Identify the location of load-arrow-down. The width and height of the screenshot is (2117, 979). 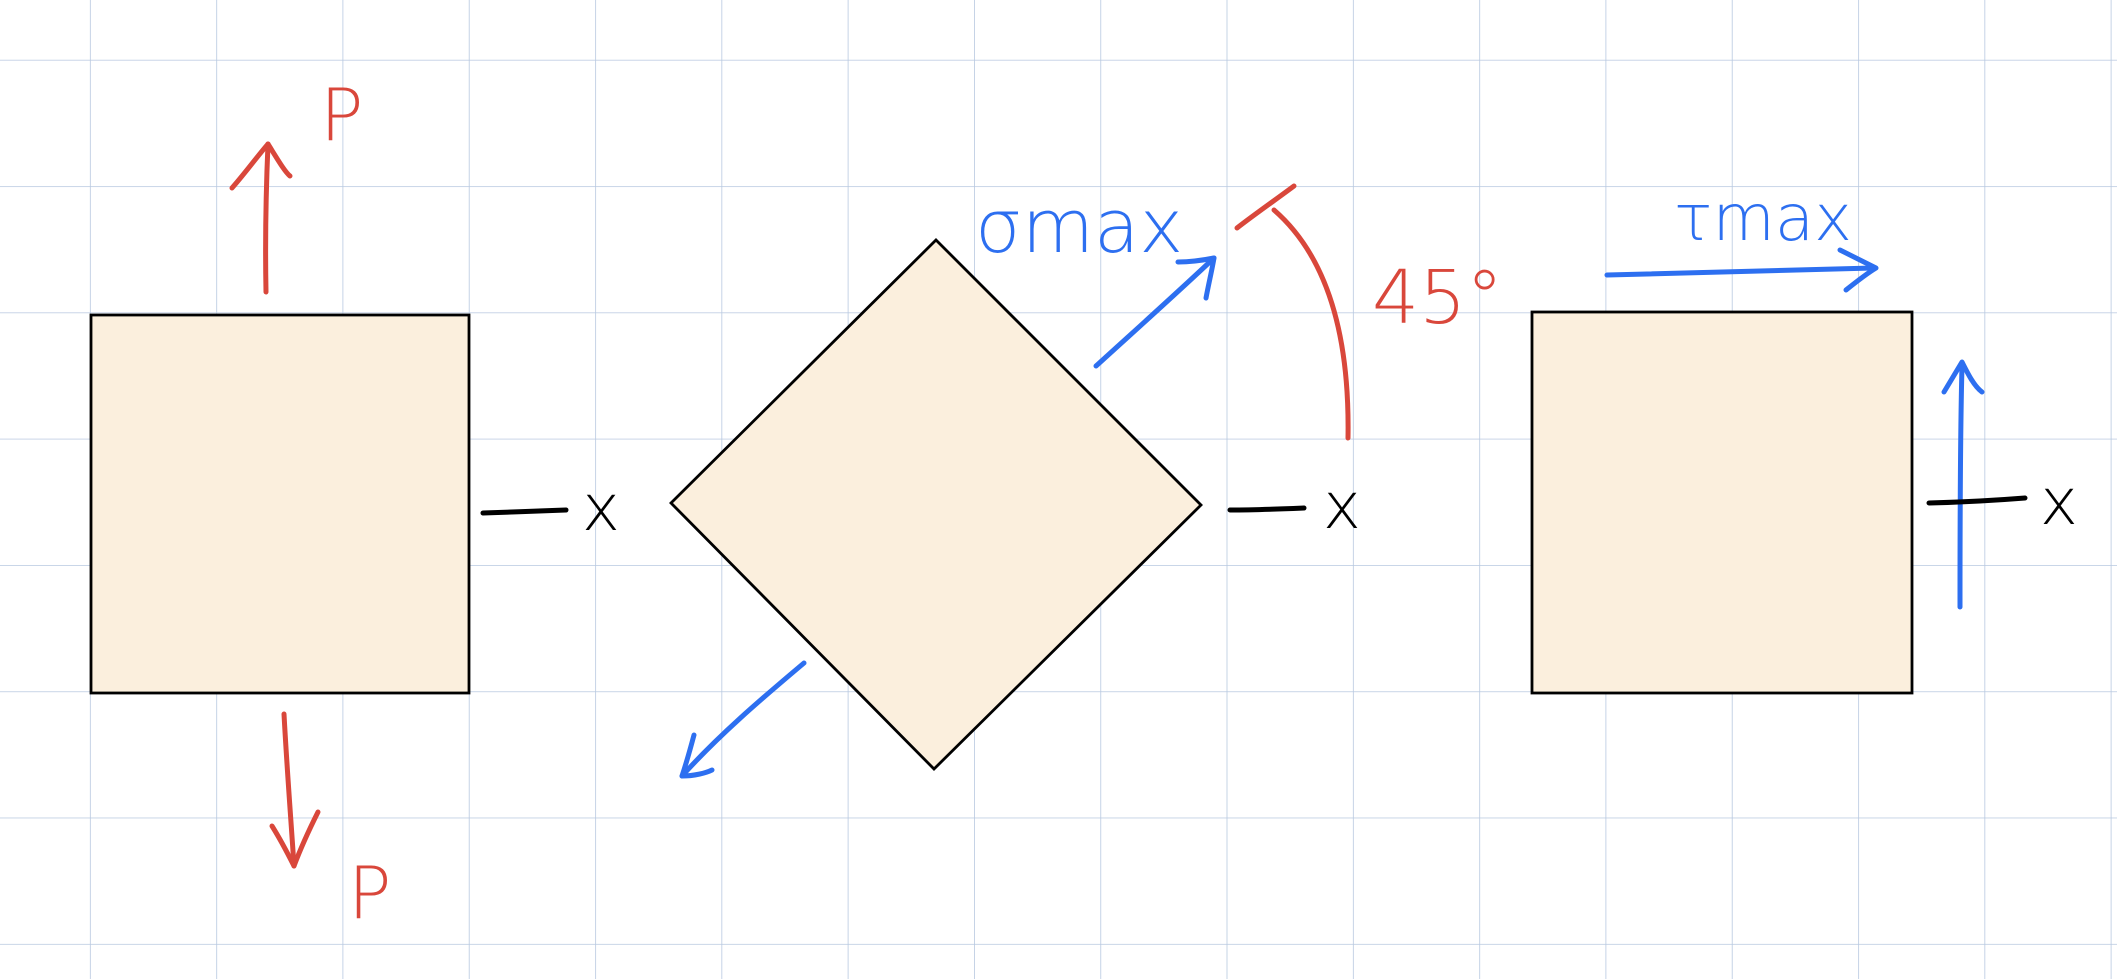
(295, 790).